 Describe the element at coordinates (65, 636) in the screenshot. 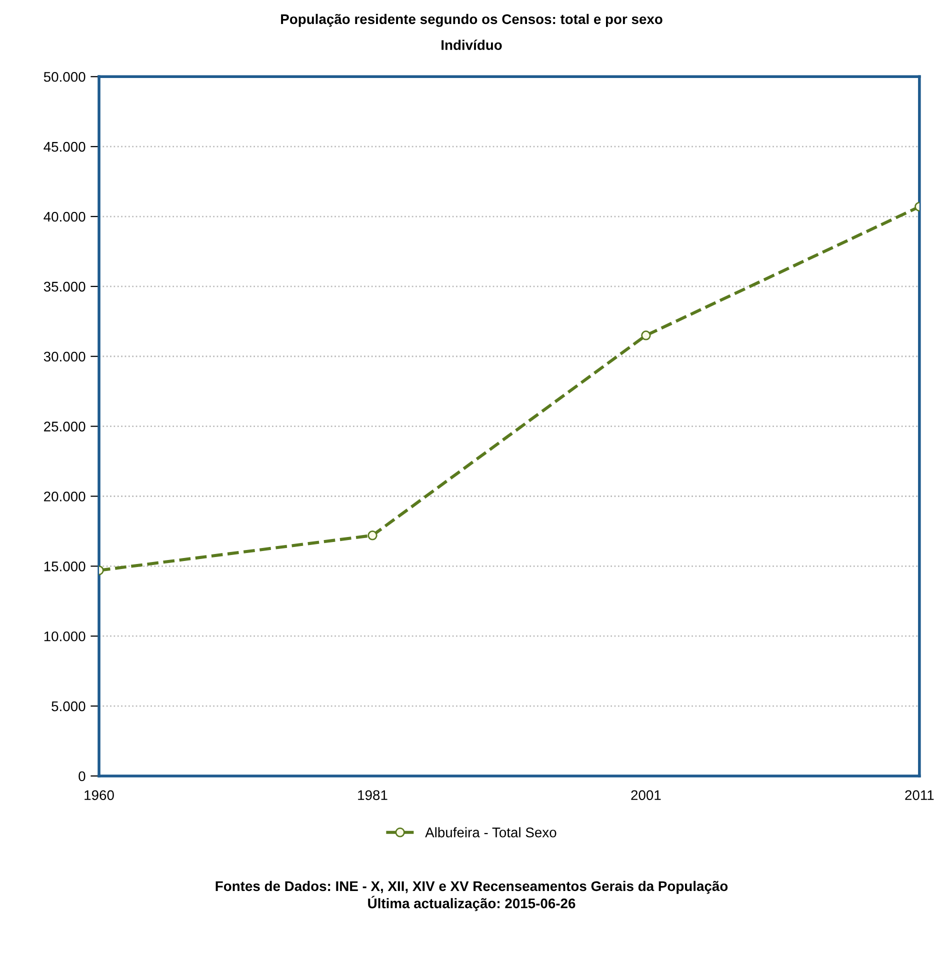

I see `y-tick-label: 10.000` at that location.